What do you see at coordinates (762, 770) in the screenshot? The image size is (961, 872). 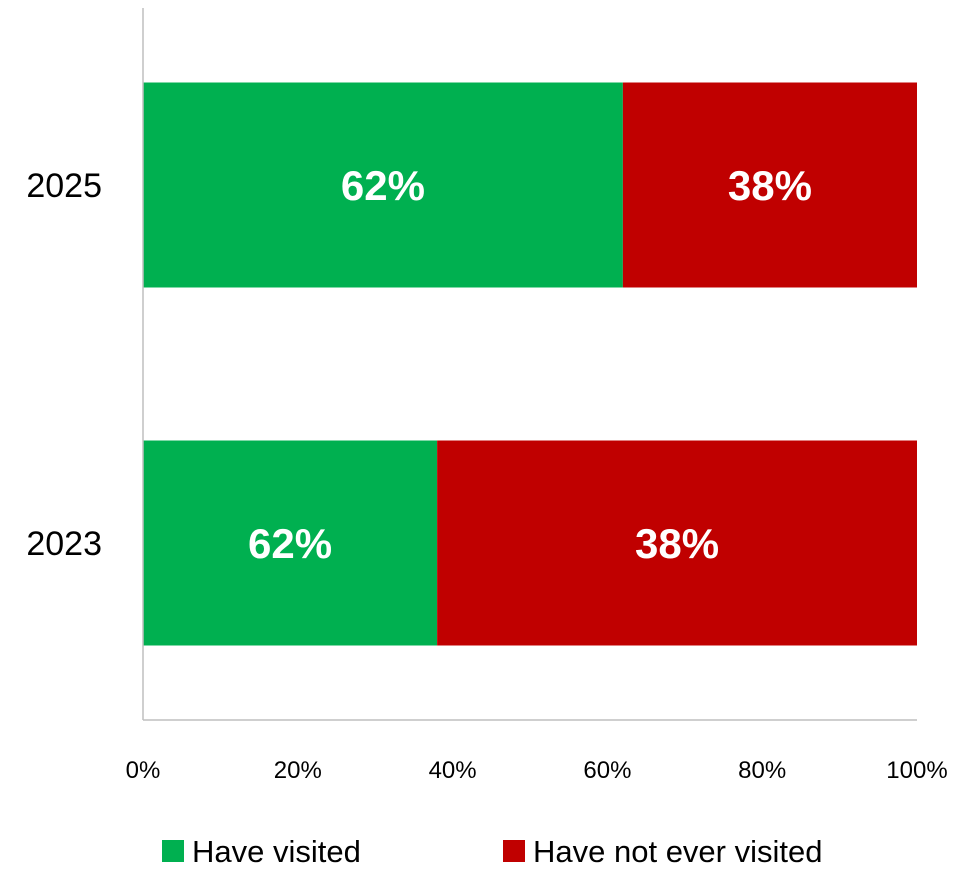 I see `x-tick-label: 80%` at bounding box center [762, 770].